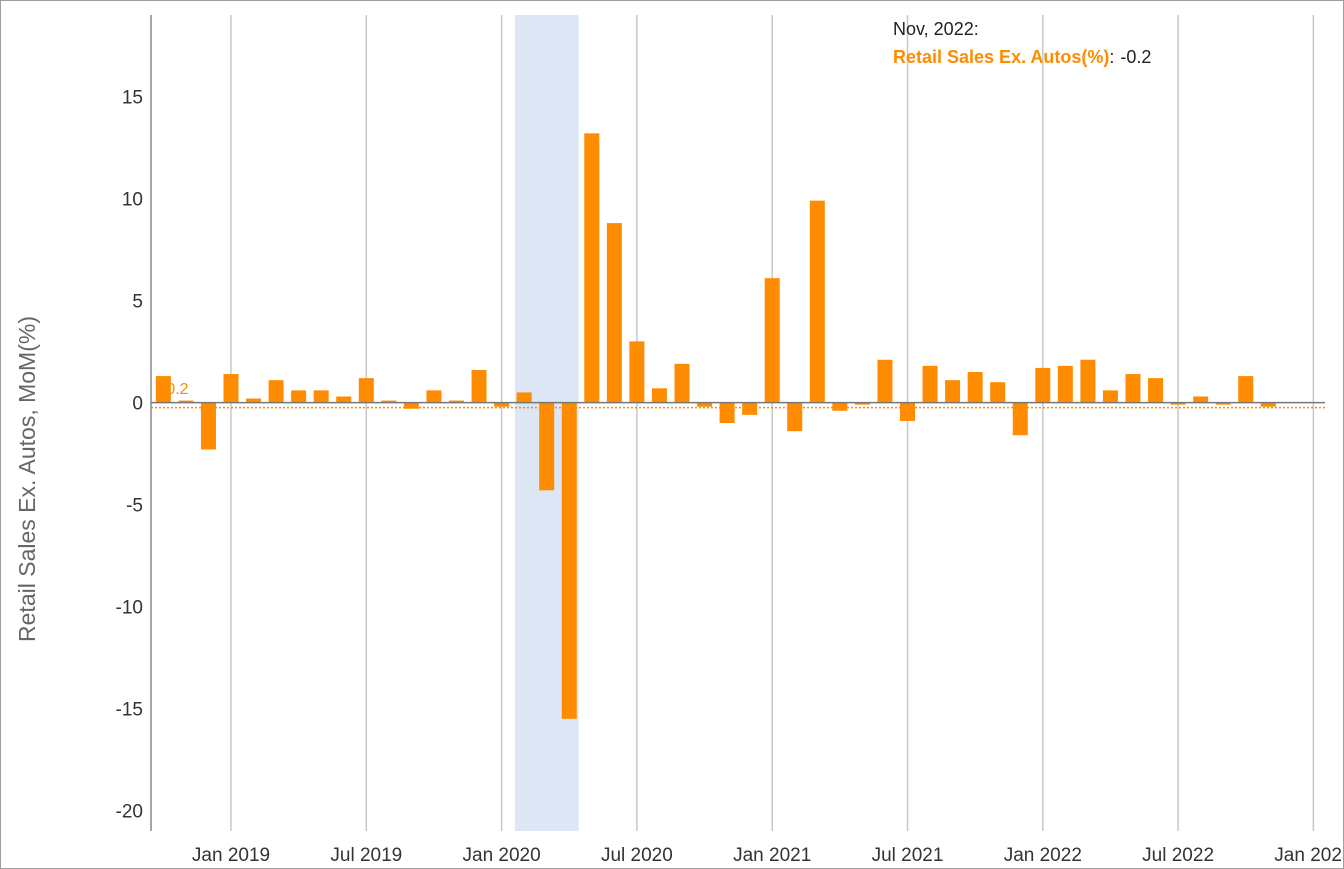 The width and height of the screenshot is (1344, 869). I want to click on tooltip-date: Nov, 2022:, so click(936, 29).